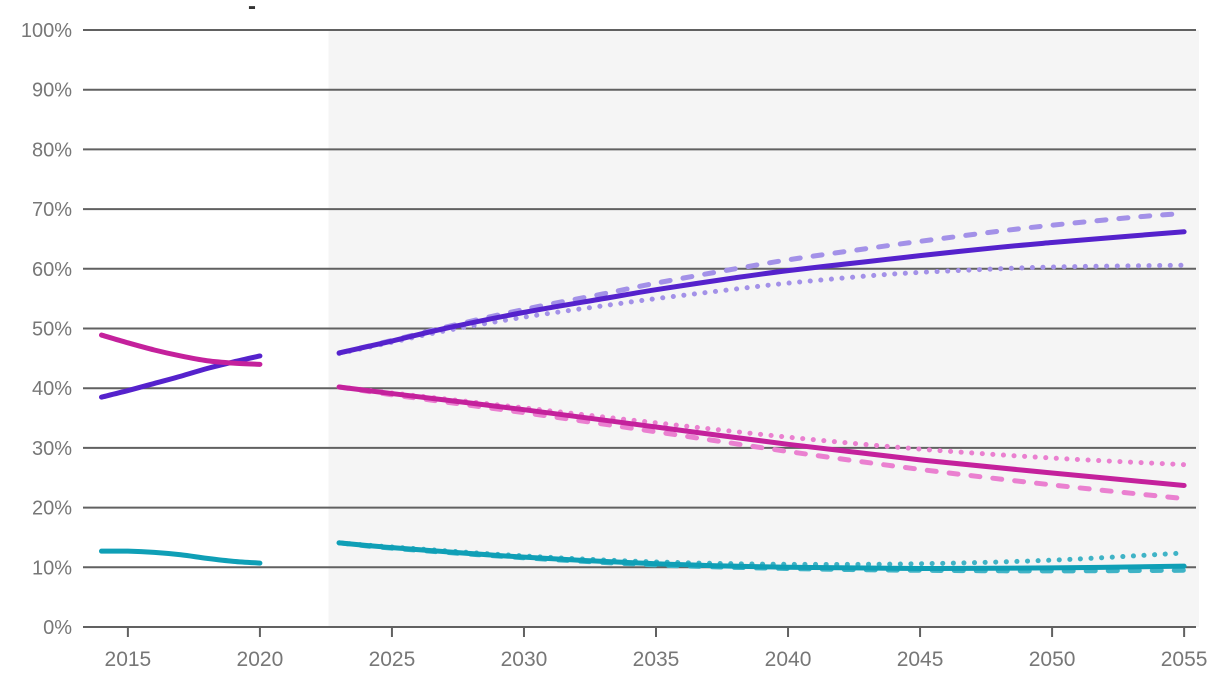 The width and height of the screenshot is (1220, 694). What do you see at coordinates (656, 659) in the screenshot?
I see `x-axis-tick-label: 2035` at bounding box center [656, 659].